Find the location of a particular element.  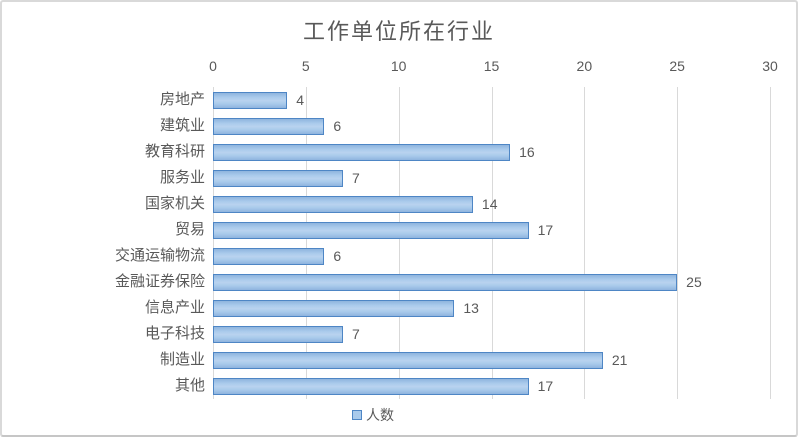

value-label: 25 is located at coordinates (694, 282).